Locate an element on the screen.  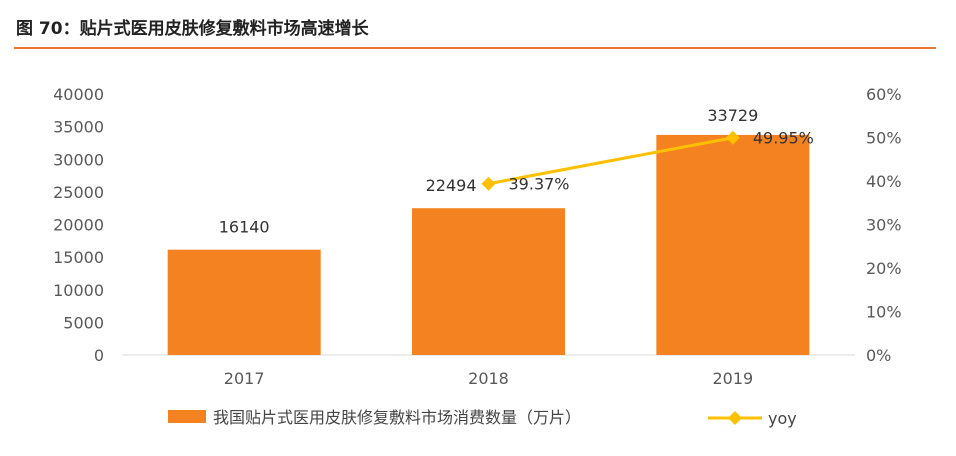
y-tick-label: 20000 is located at coordinates (78, 225).